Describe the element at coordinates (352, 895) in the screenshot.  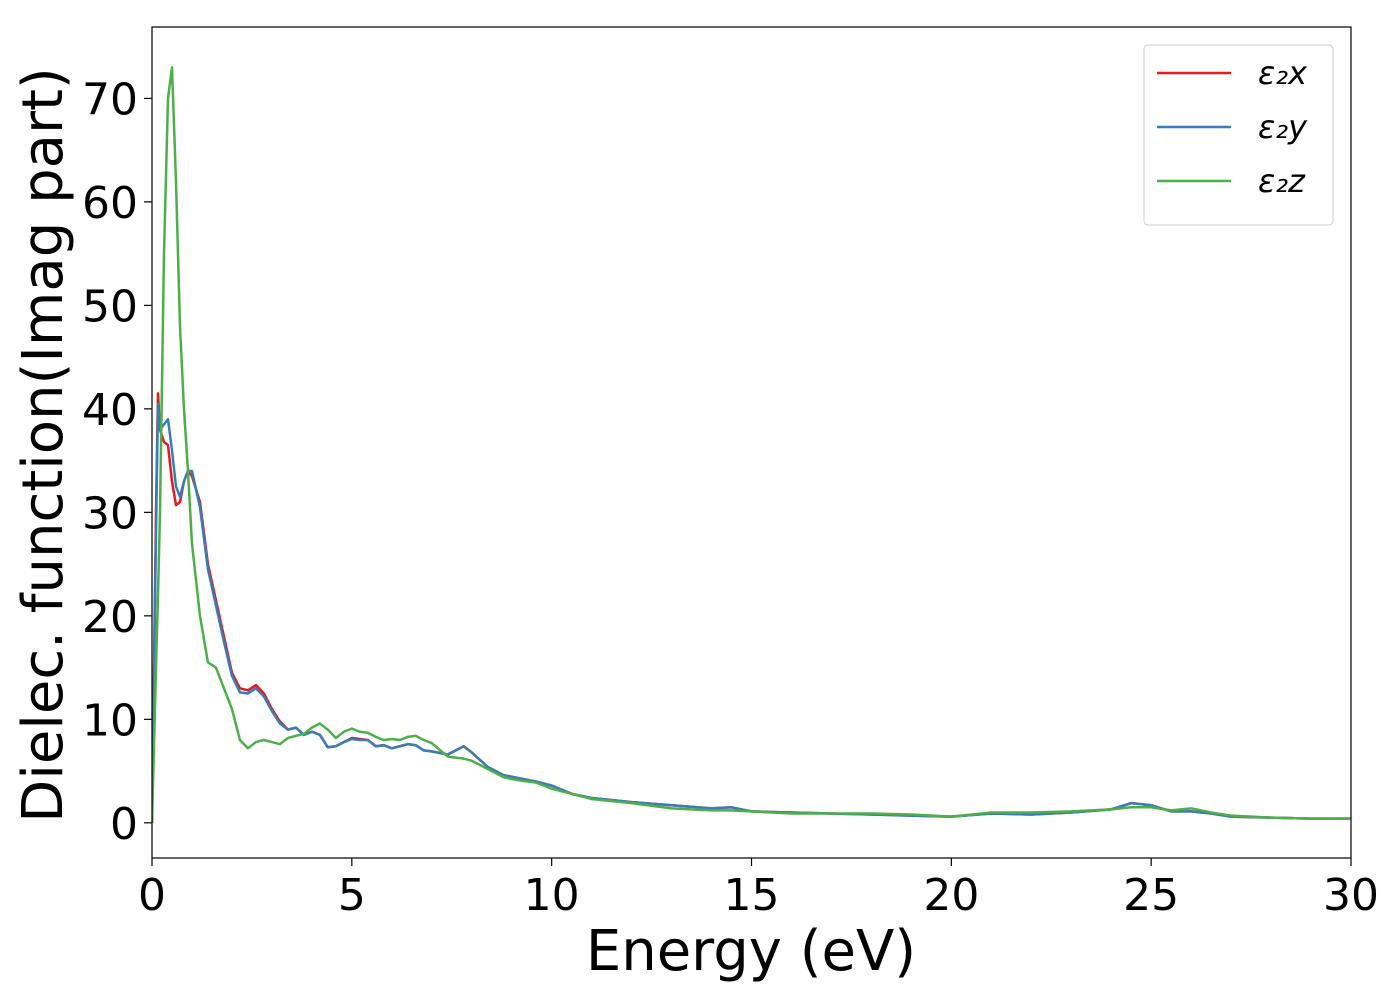
I see `x-tick-label: 5` at that location.